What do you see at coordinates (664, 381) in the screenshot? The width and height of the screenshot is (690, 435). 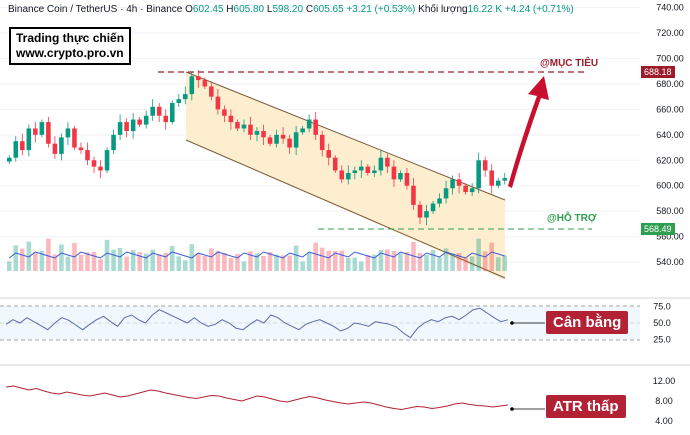 I see `atr-tick-label: 12.00` at bounding box center [664, 381].